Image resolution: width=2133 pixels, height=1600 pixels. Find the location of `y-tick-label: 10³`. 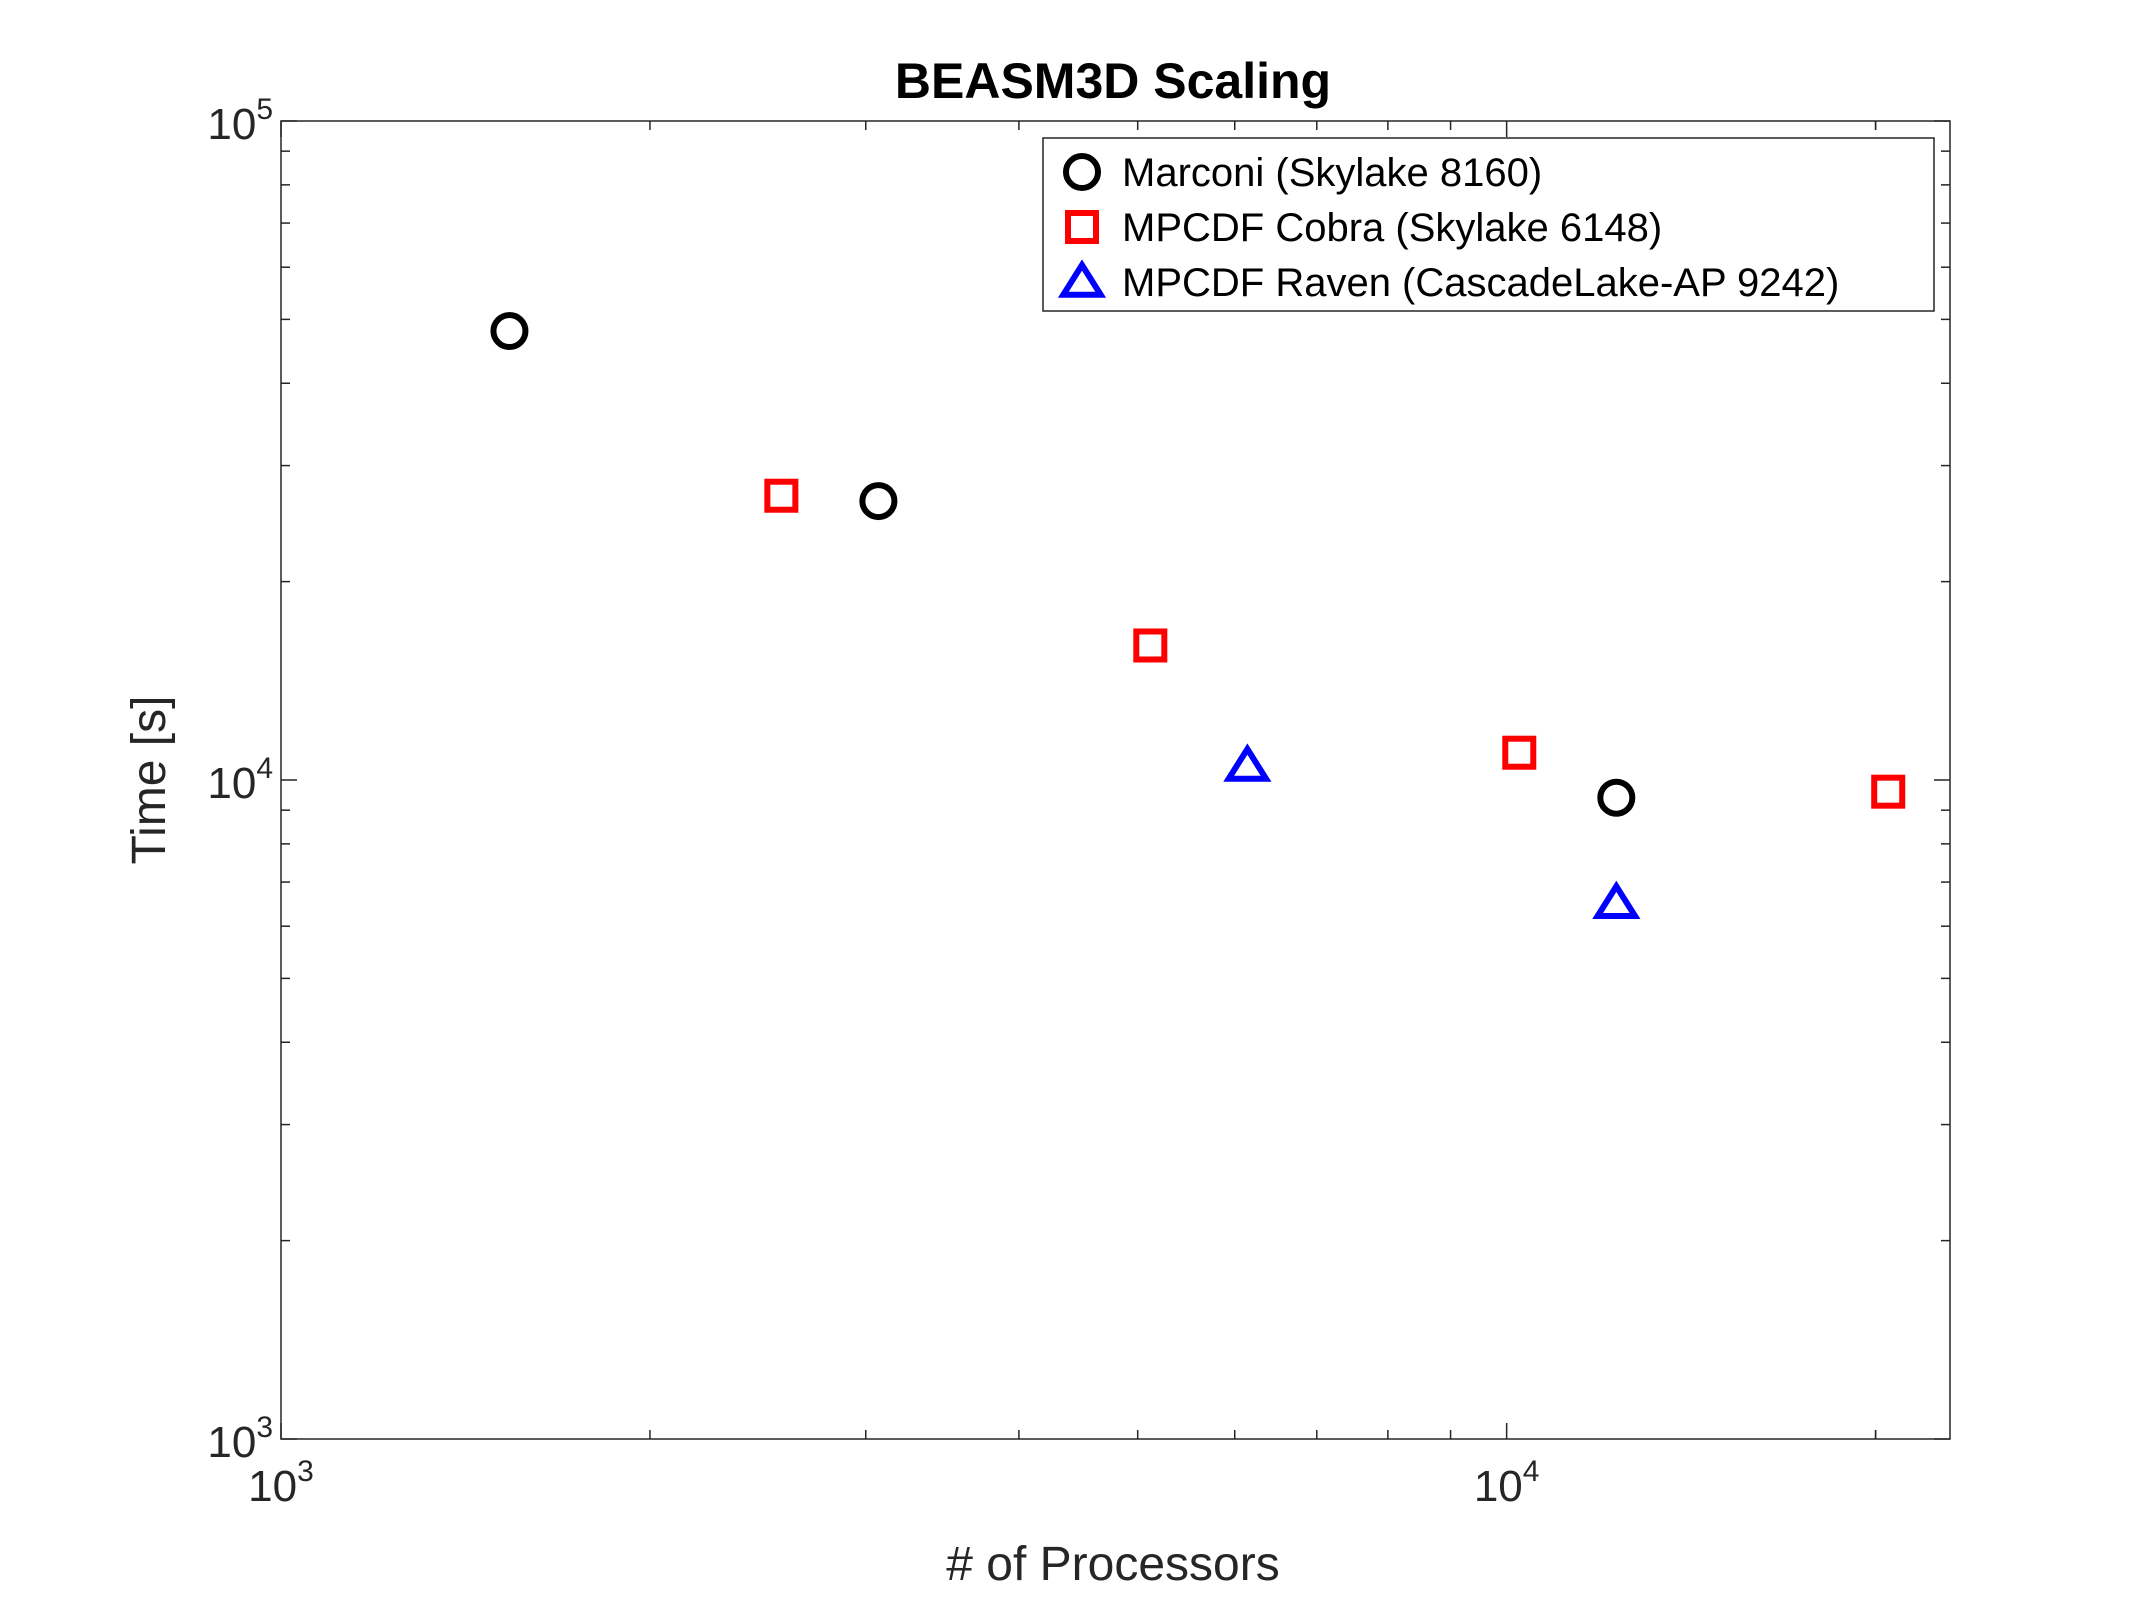

y-tick-label: 10³ is located at coordinates (240, 1439).